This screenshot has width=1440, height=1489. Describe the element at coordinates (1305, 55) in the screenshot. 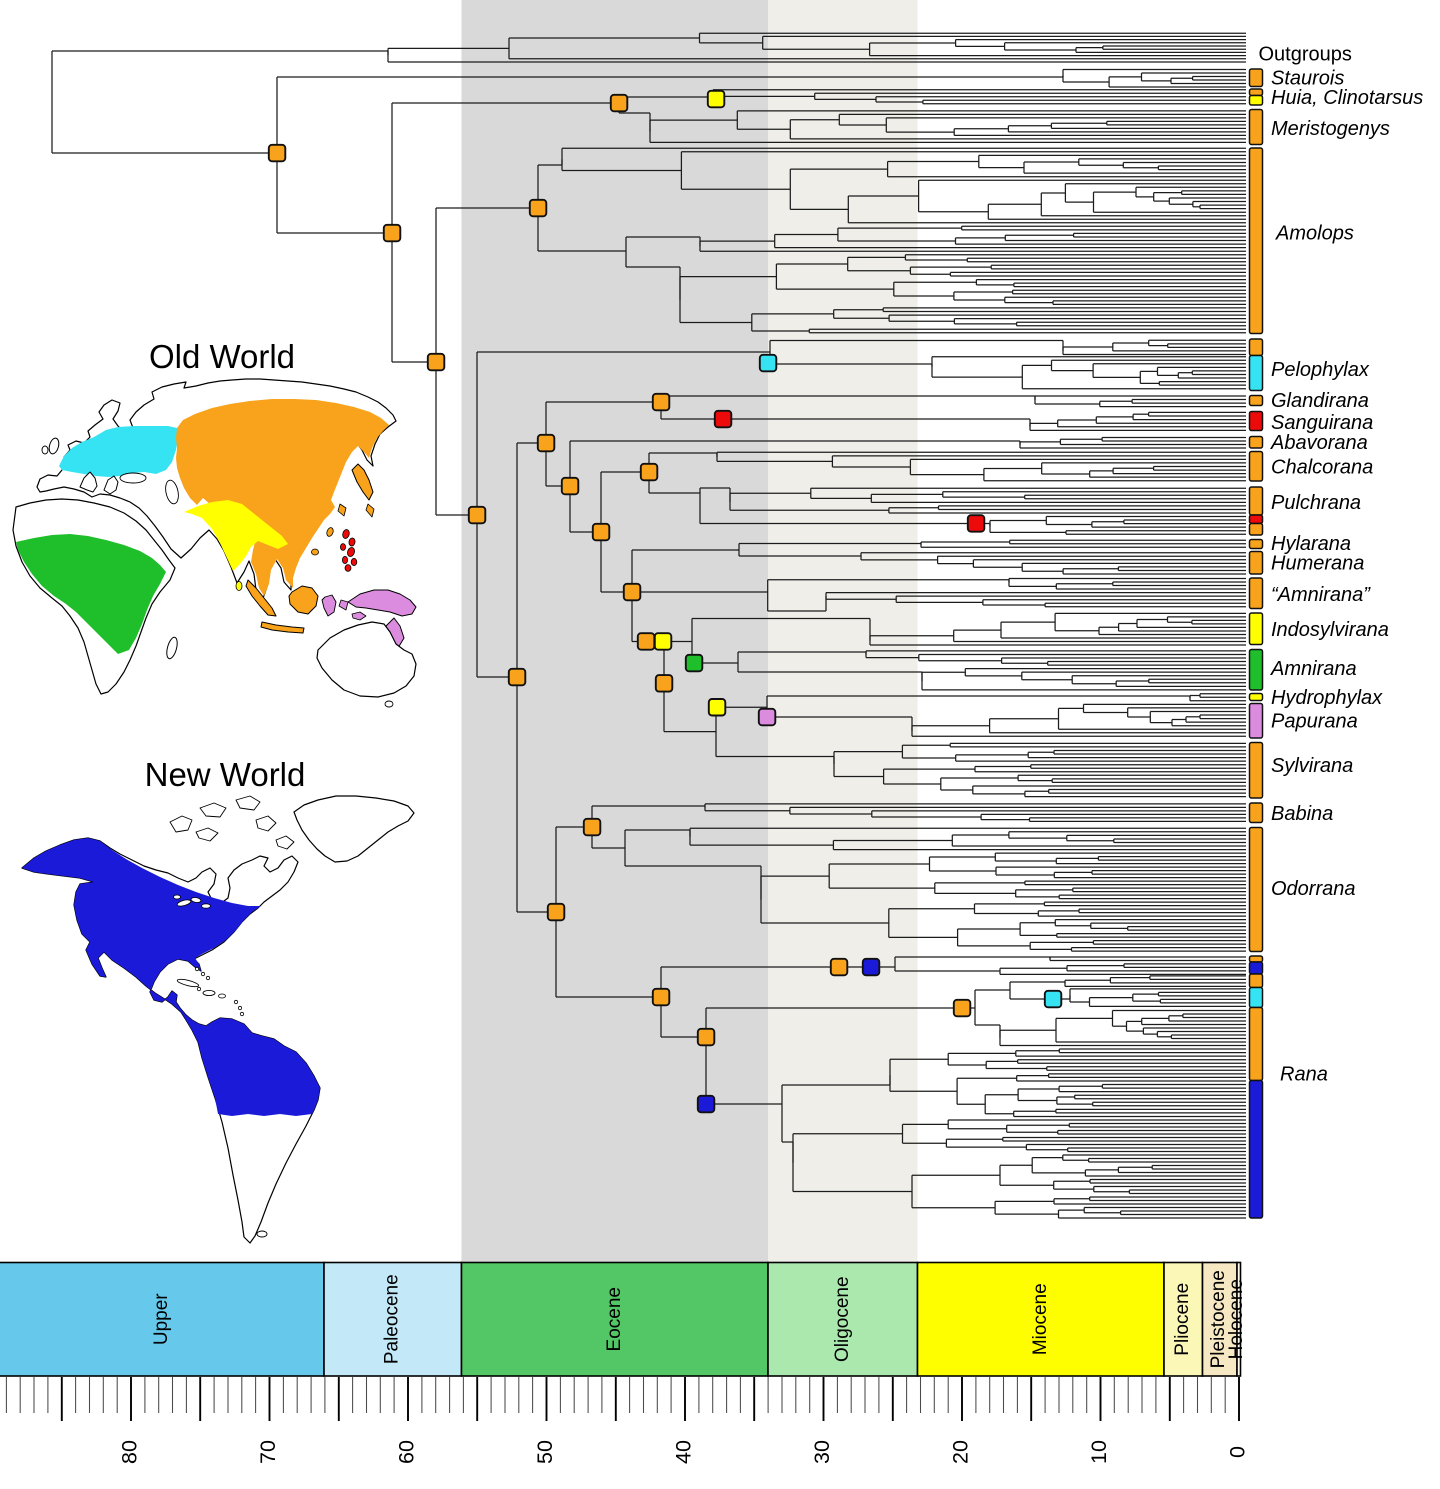

I see `svg-text: Outgroups` at that location.